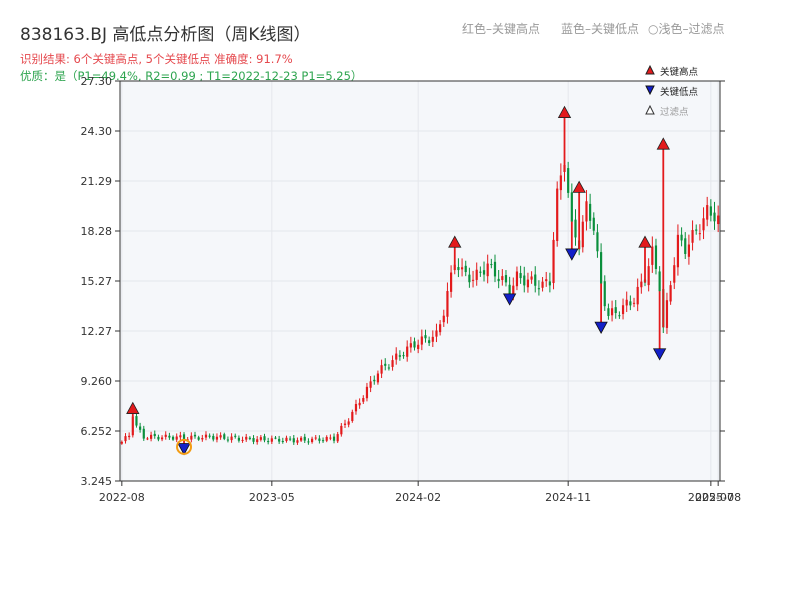 The image size is (800, 600). What do you see at coordinates (97, 381) in the screenshot?
I see `y-tick-label: 9.260` at bounding box center [97, 381].